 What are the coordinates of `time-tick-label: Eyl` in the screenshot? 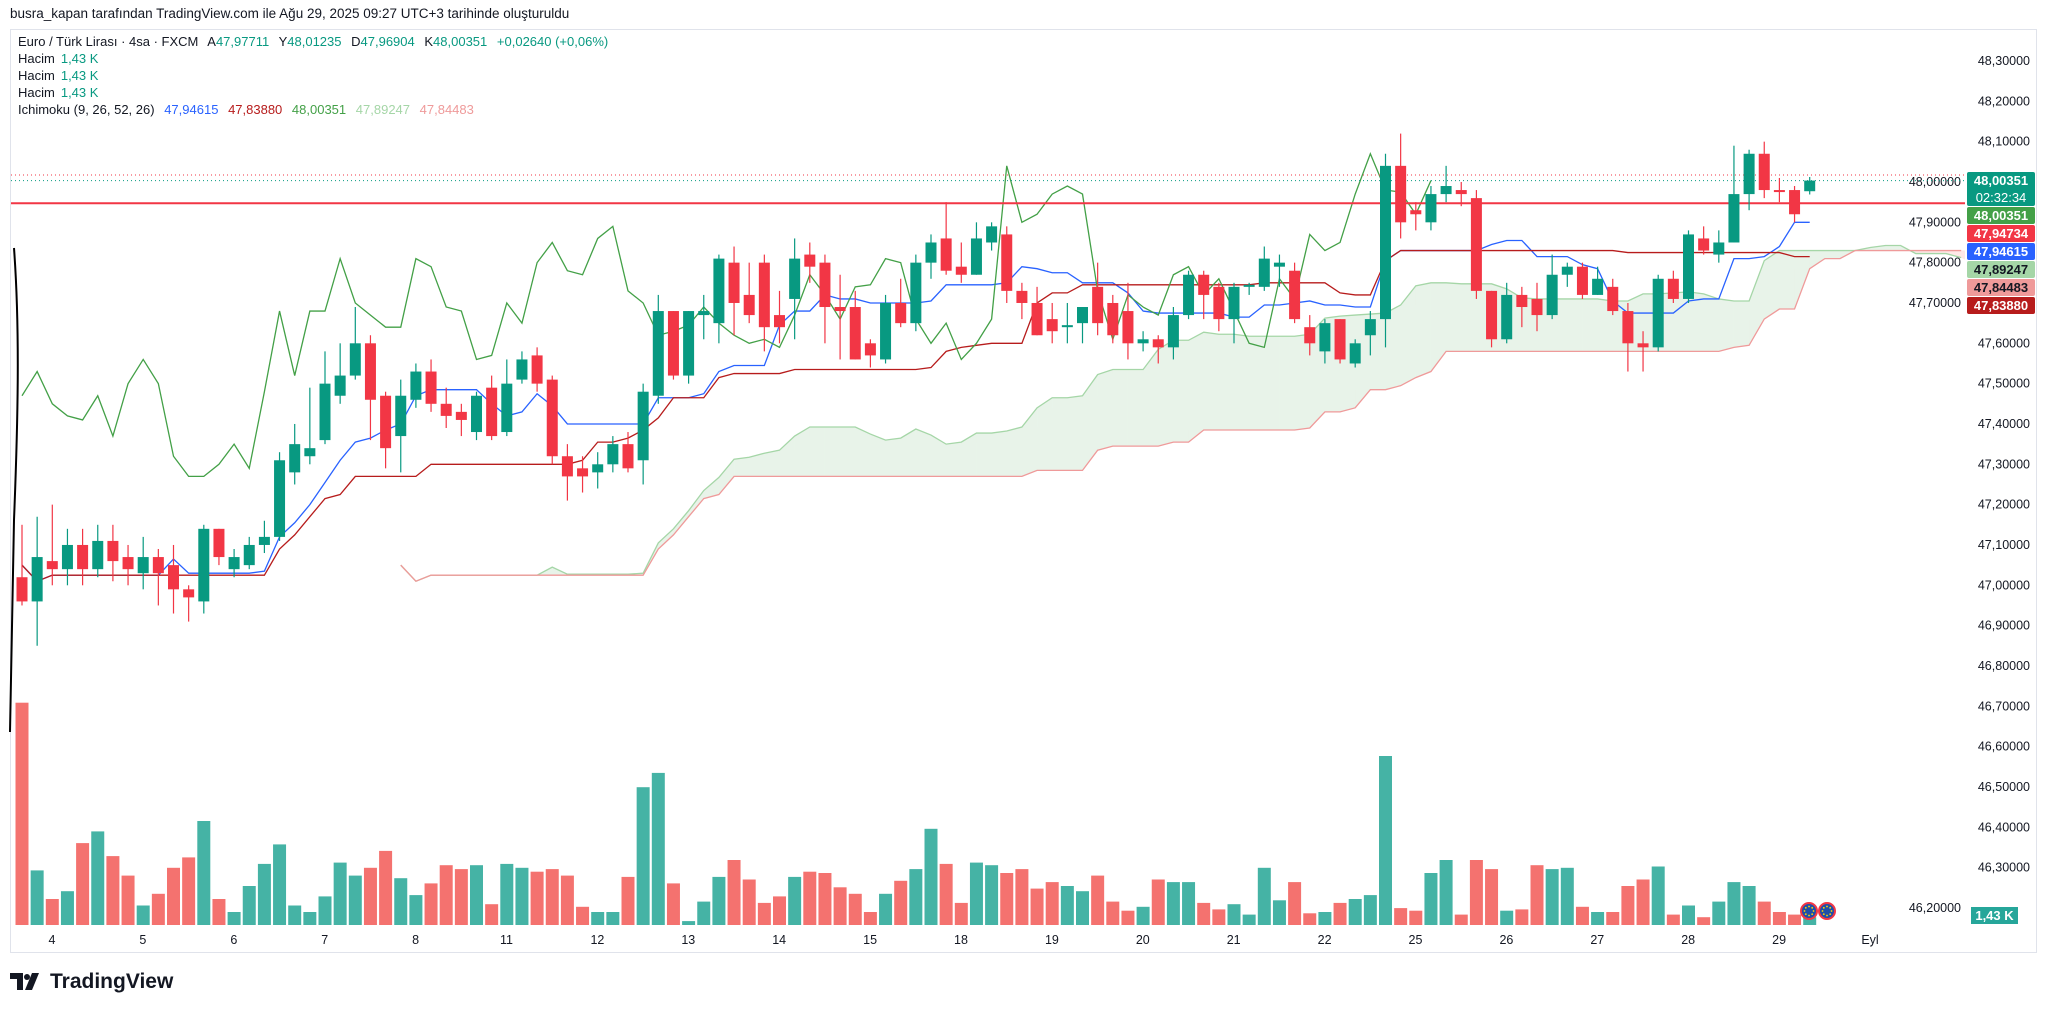 It's located at (1869, 940).